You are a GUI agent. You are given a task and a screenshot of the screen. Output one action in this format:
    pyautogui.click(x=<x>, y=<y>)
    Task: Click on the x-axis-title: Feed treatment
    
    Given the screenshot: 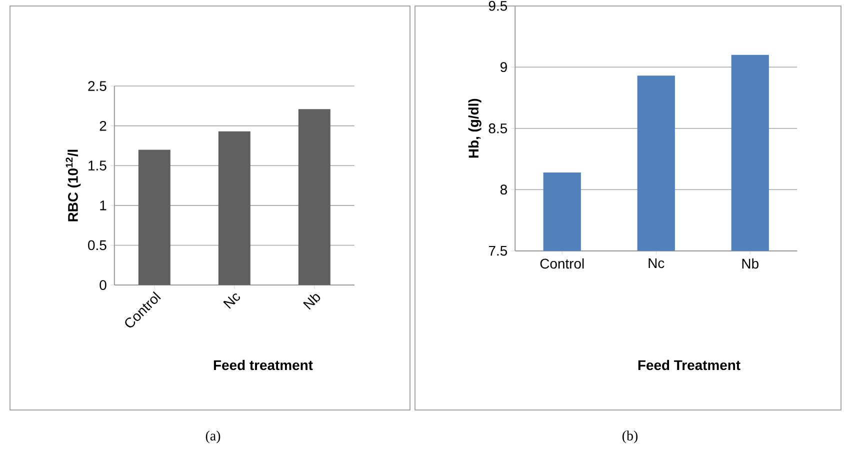 What is the action you would take?
    pyautogui.click(x=263, y=365)
    